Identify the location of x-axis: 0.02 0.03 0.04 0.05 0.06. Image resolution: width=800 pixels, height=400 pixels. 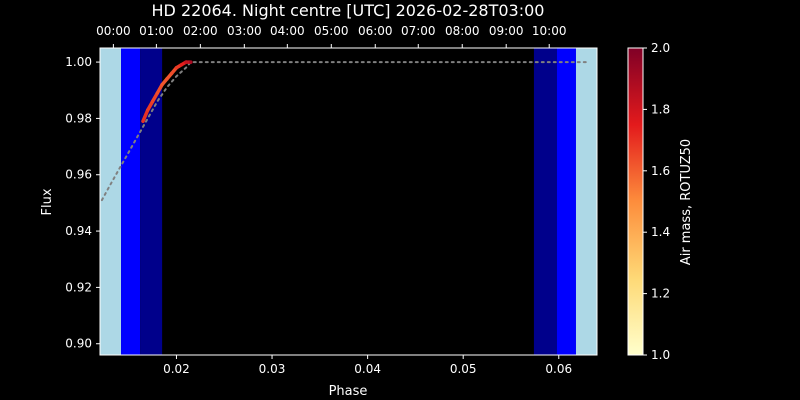
(367, 365).